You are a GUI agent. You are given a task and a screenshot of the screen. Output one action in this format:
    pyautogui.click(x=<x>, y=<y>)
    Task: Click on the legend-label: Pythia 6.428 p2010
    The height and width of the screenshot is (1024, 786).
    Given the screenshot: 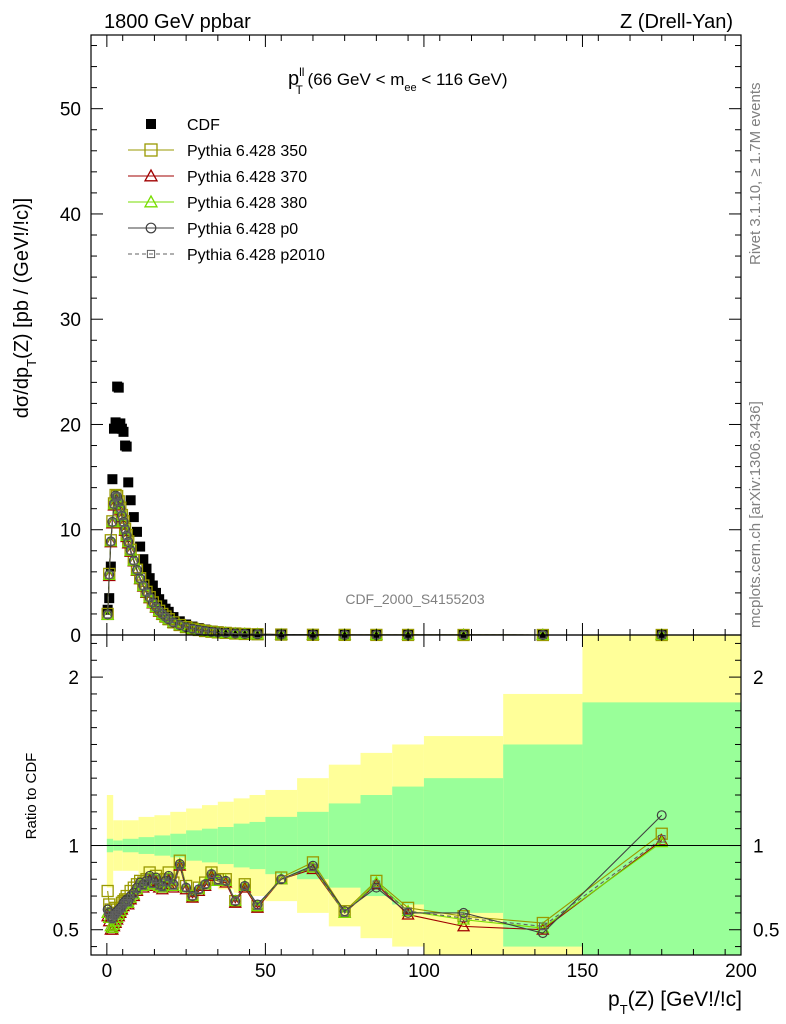 What is the action you would take?
    pyautogui.click(x=256, y=255)
    